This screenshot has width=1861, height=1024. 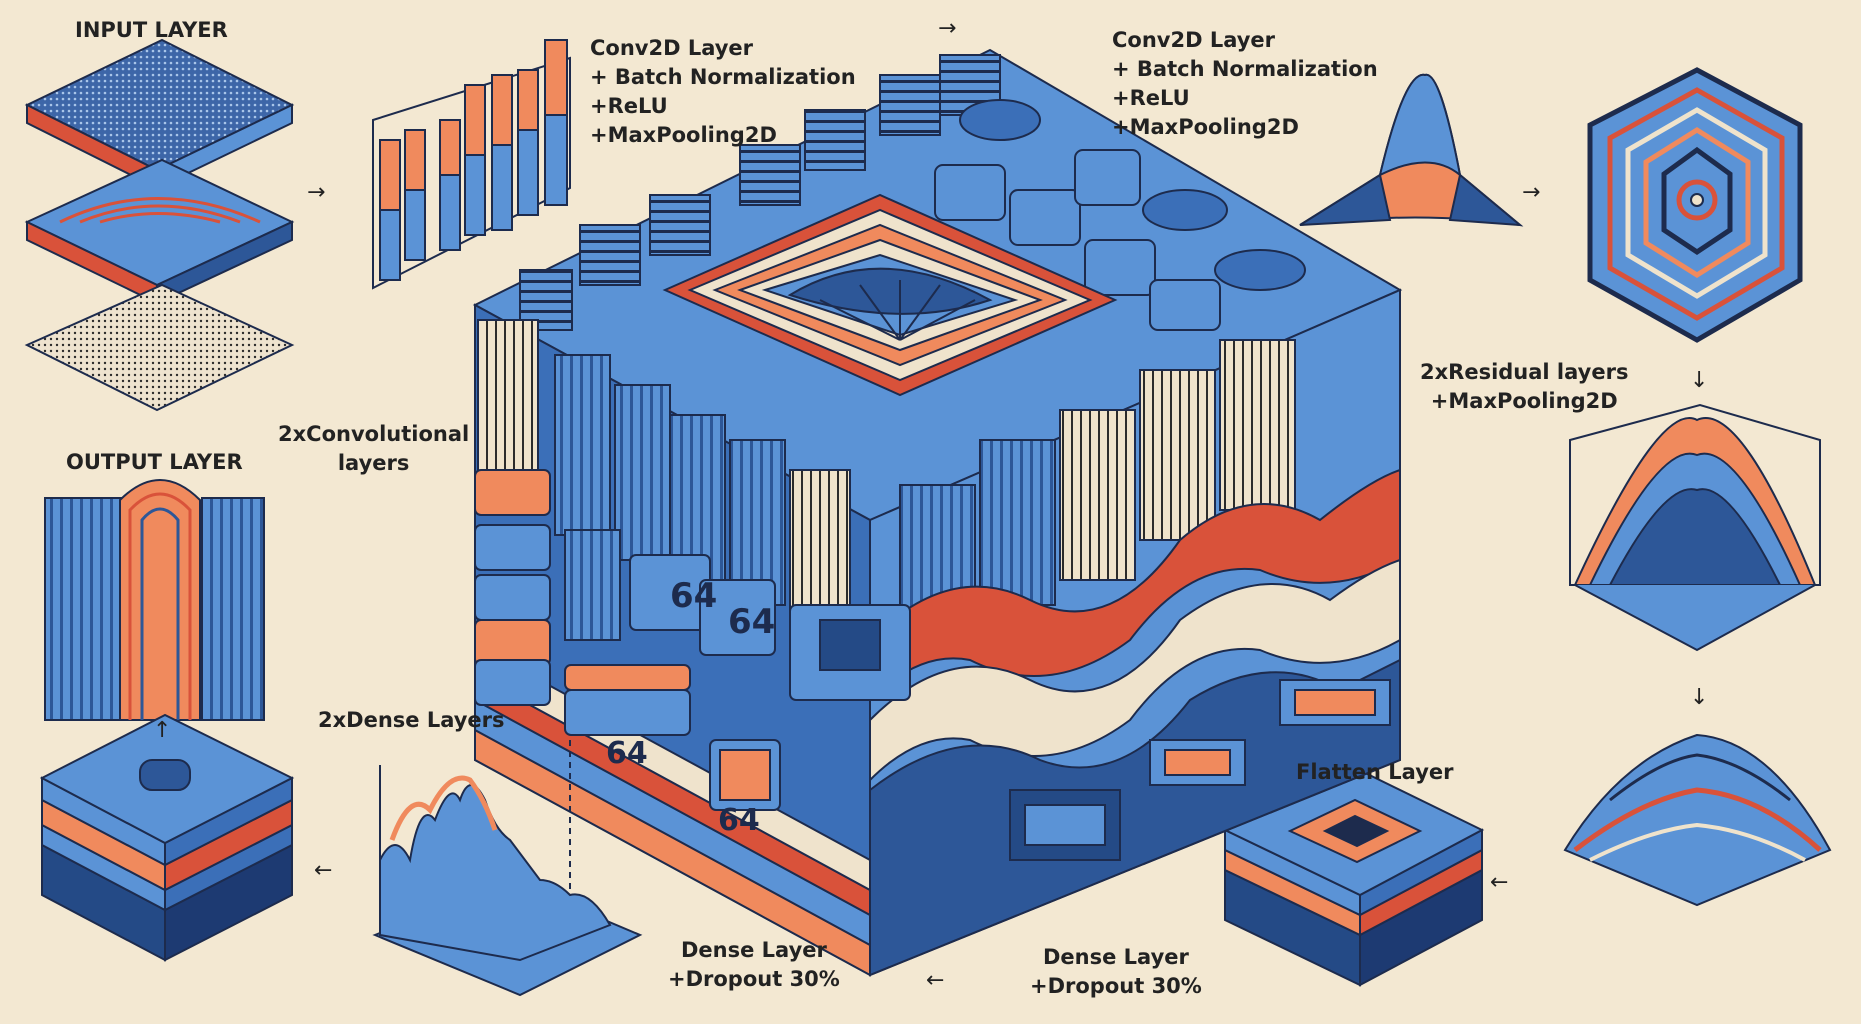 I want to click on hexagon-illustration, so click(x=1695, y=205).